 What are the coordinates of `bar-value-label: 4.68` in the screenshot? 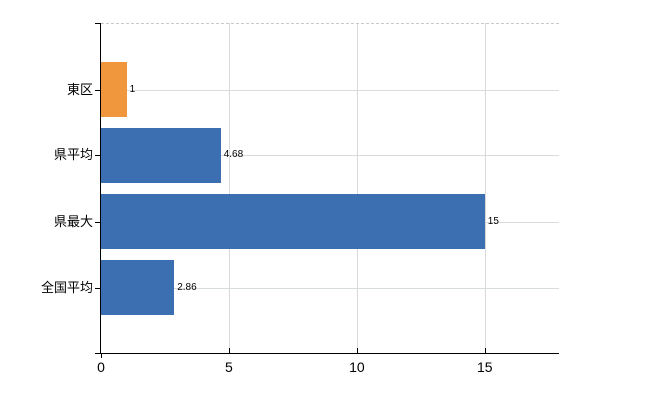 It's located at (233, 154).